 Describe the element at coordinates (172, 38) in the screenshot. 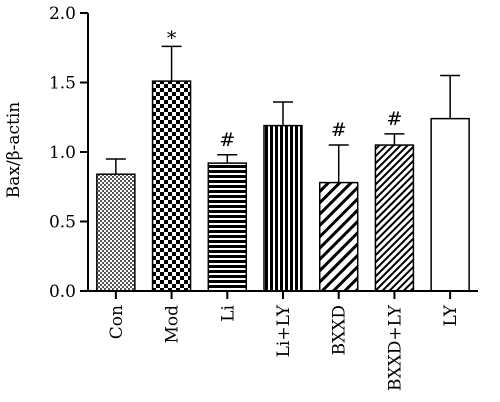

I see `significance-mark: *` at that location.